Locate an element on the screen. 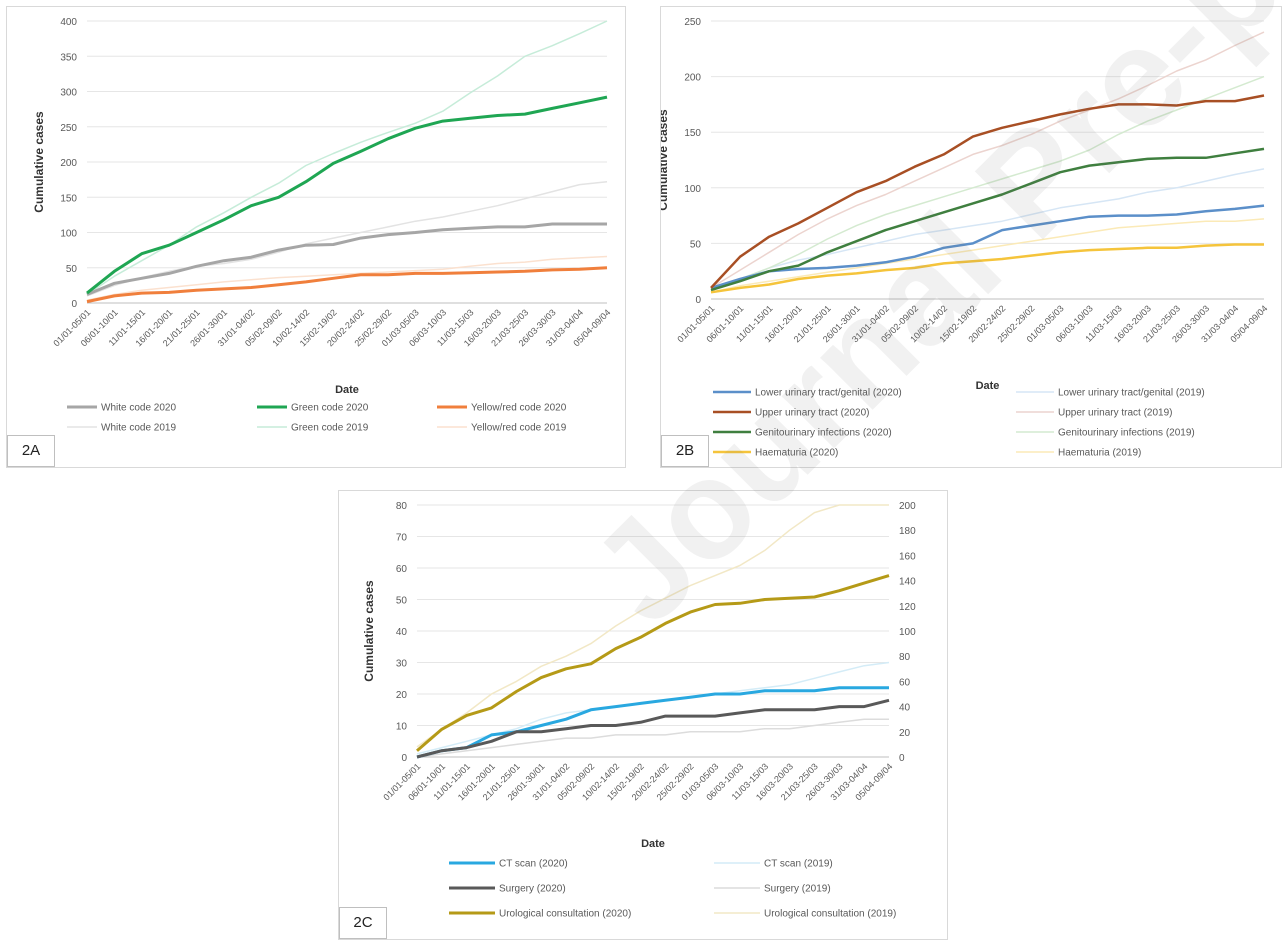 The width and height of the screenshot is (1286, 944). legend-label: Upper urinary tract (2019) is located at coordinates (1115, 413).